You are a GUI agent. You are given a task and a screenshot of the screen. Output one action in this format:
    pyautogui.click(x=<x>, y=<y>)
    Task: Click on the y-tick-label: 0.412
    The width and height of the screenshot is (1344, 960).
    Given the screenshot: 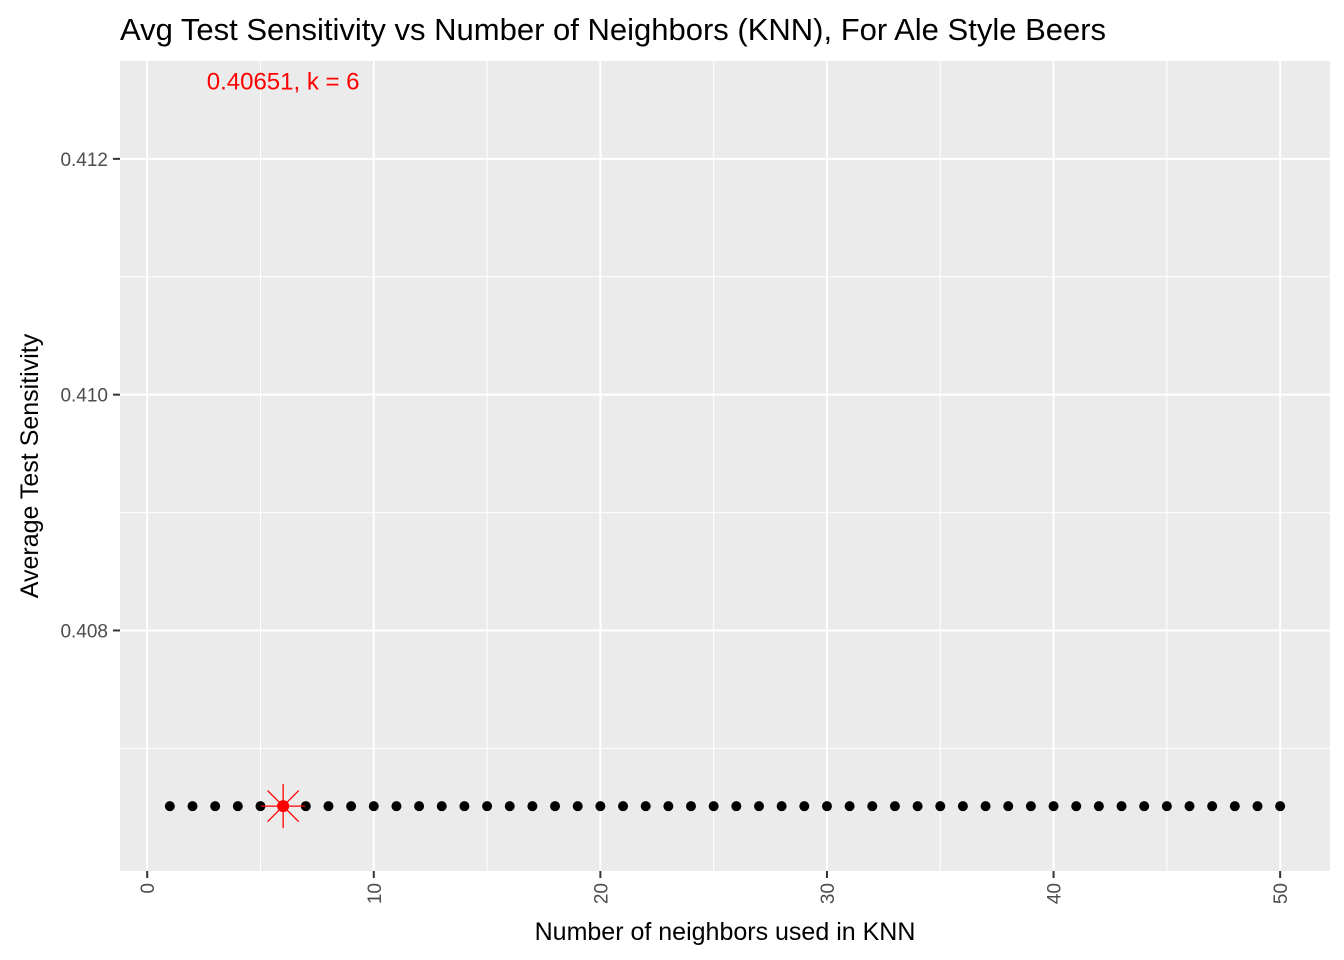 What is the action you would take?
    pyautogui.click(x=84, y=160)
    